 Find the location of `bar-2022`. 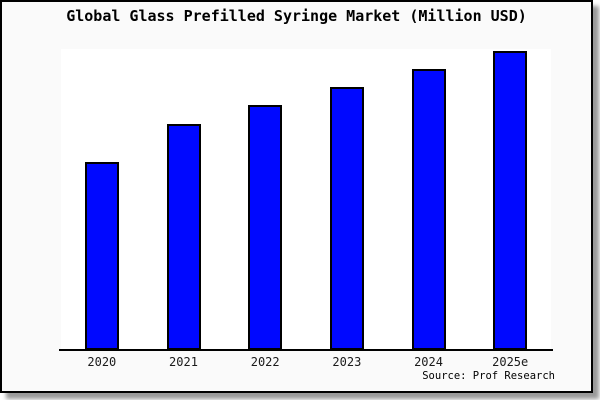

bar-2022 is located at coordinates (265, 227).